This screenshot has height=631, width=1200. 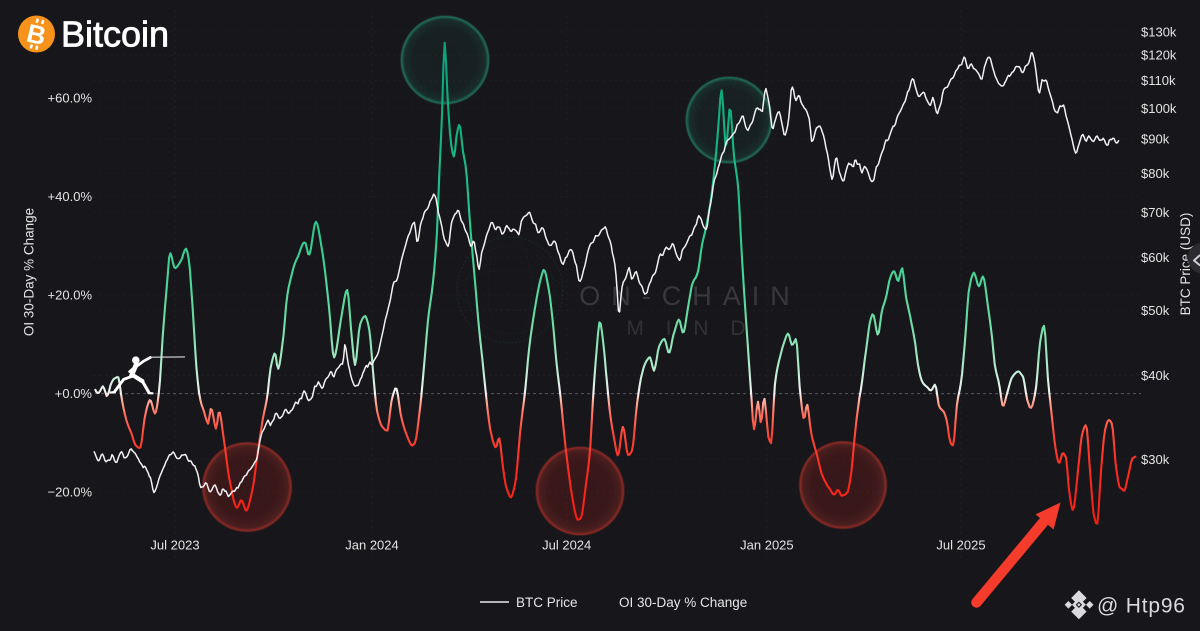 I want to click on svg-text: +40.0%, so click(x=70, y=196).